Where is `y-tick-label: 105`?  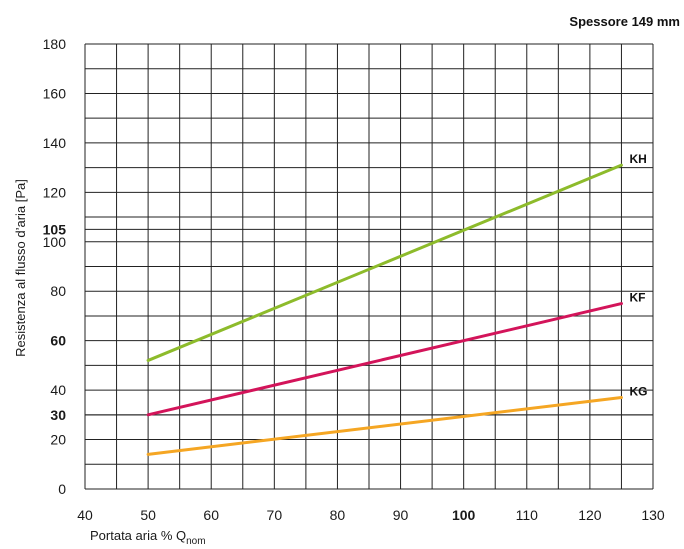 y-tick-label: 105 is located at coordinates (55, 229).